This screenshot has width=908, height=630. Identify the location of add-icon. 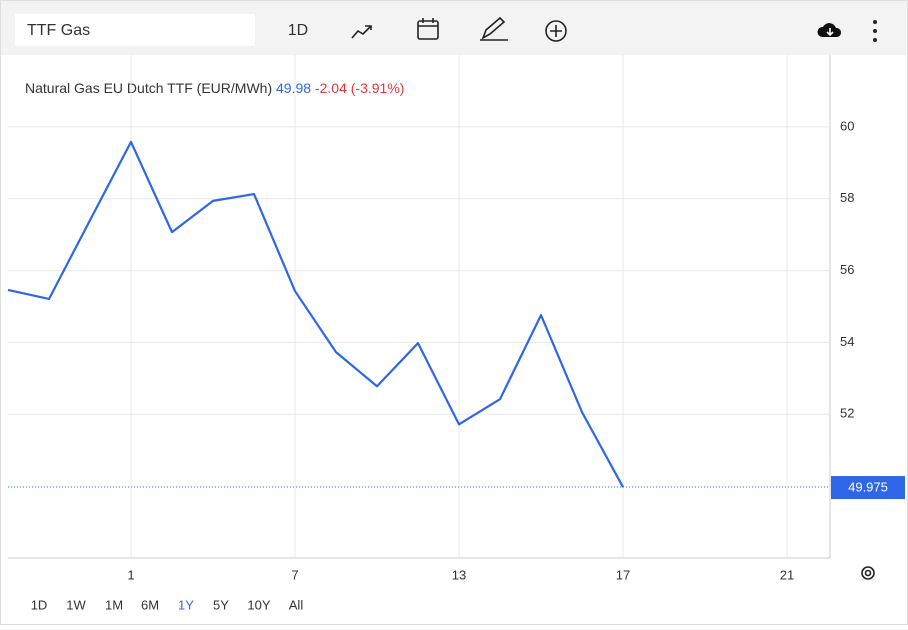
(556, 31).